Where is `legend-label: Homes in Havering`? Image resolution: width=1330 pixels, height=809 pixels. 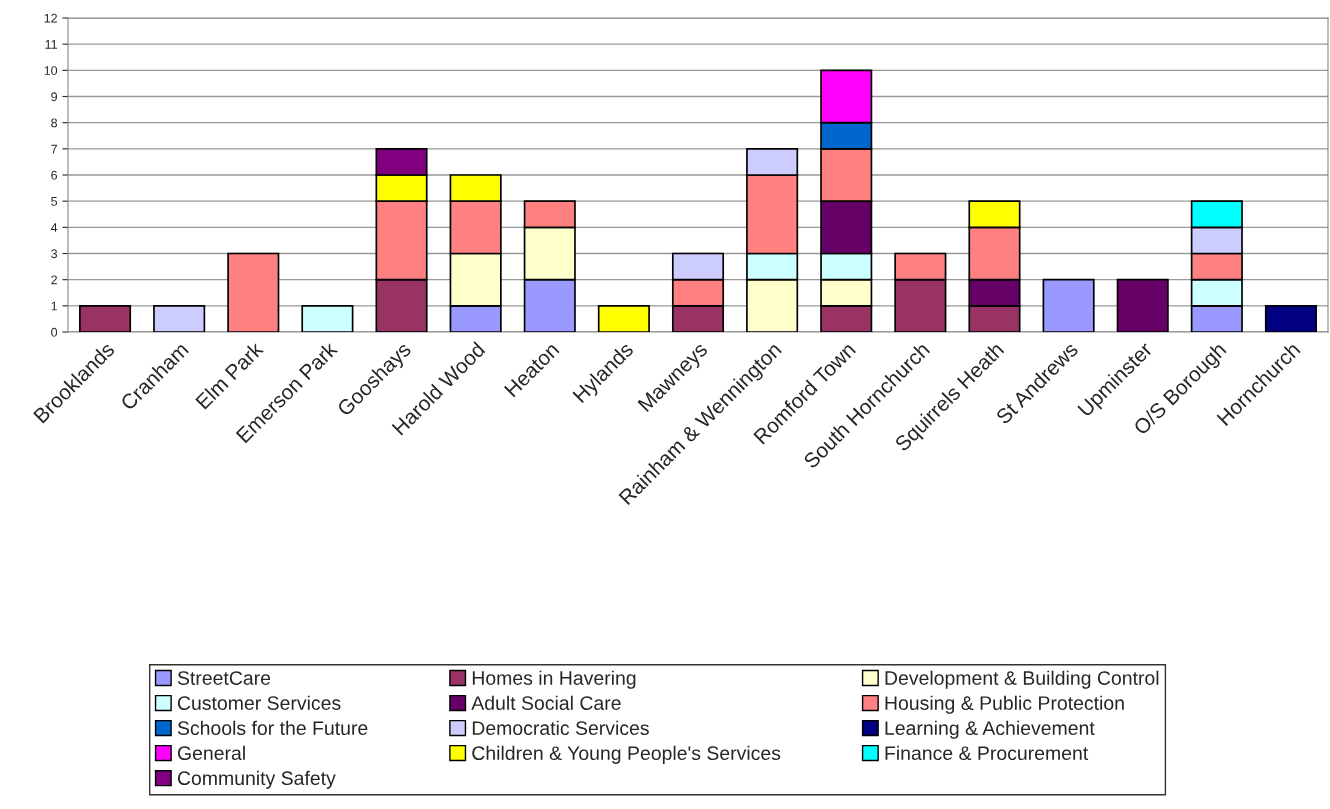
legend-label: Homes in Havering is located at coordinates (554, 679).